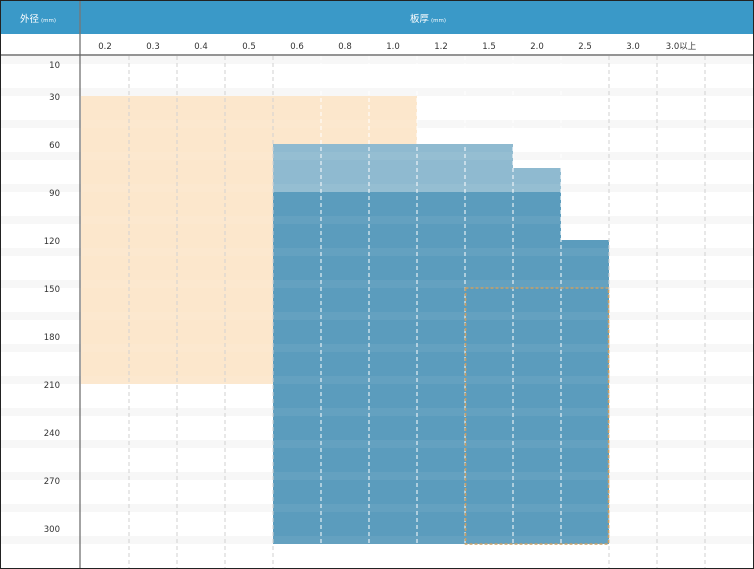  What do you see at coordinates (52, 386) in the screenshot?
I see `y-tick-label: 210` at bounding box center [52, 386].